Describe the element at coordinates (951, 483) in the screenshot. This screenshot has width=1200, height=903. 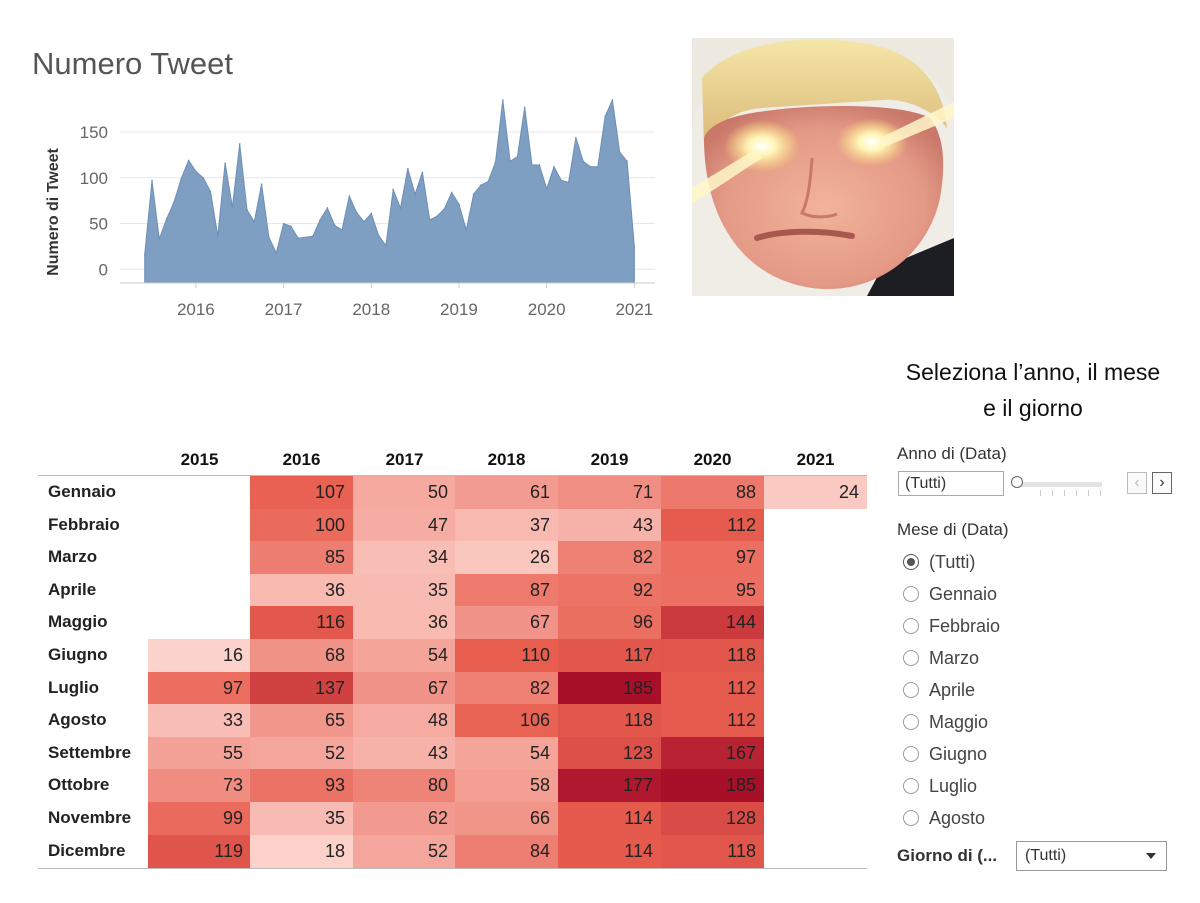
I see `year-filter-input: (Tutti)` at that location.